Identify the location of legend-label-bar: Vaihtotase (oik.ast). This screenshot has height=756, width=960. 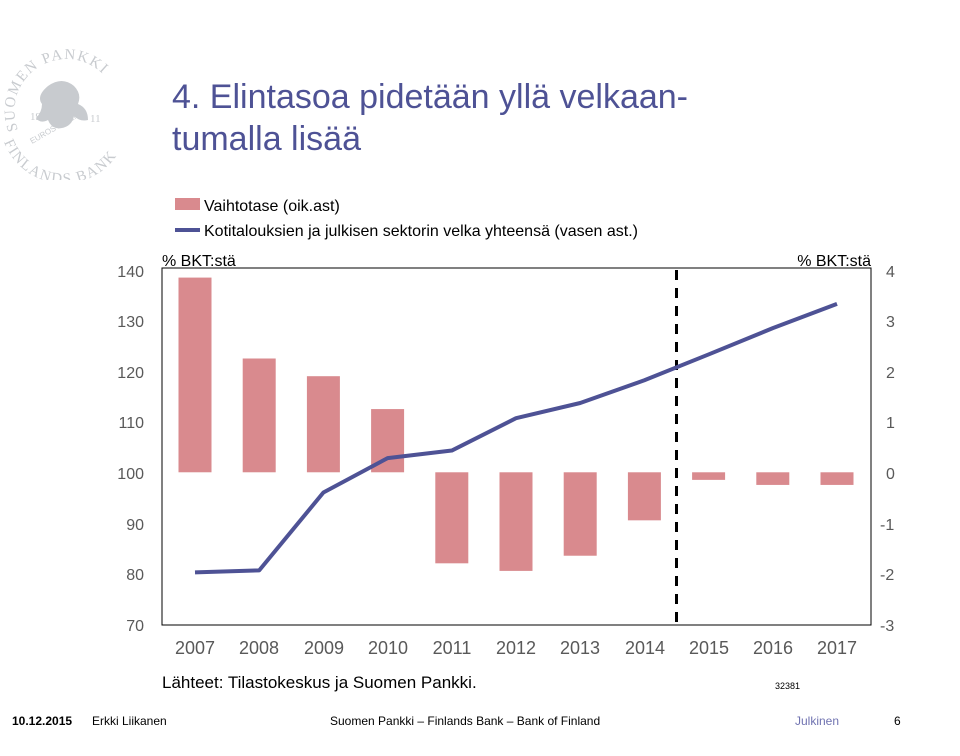
(272, 206).